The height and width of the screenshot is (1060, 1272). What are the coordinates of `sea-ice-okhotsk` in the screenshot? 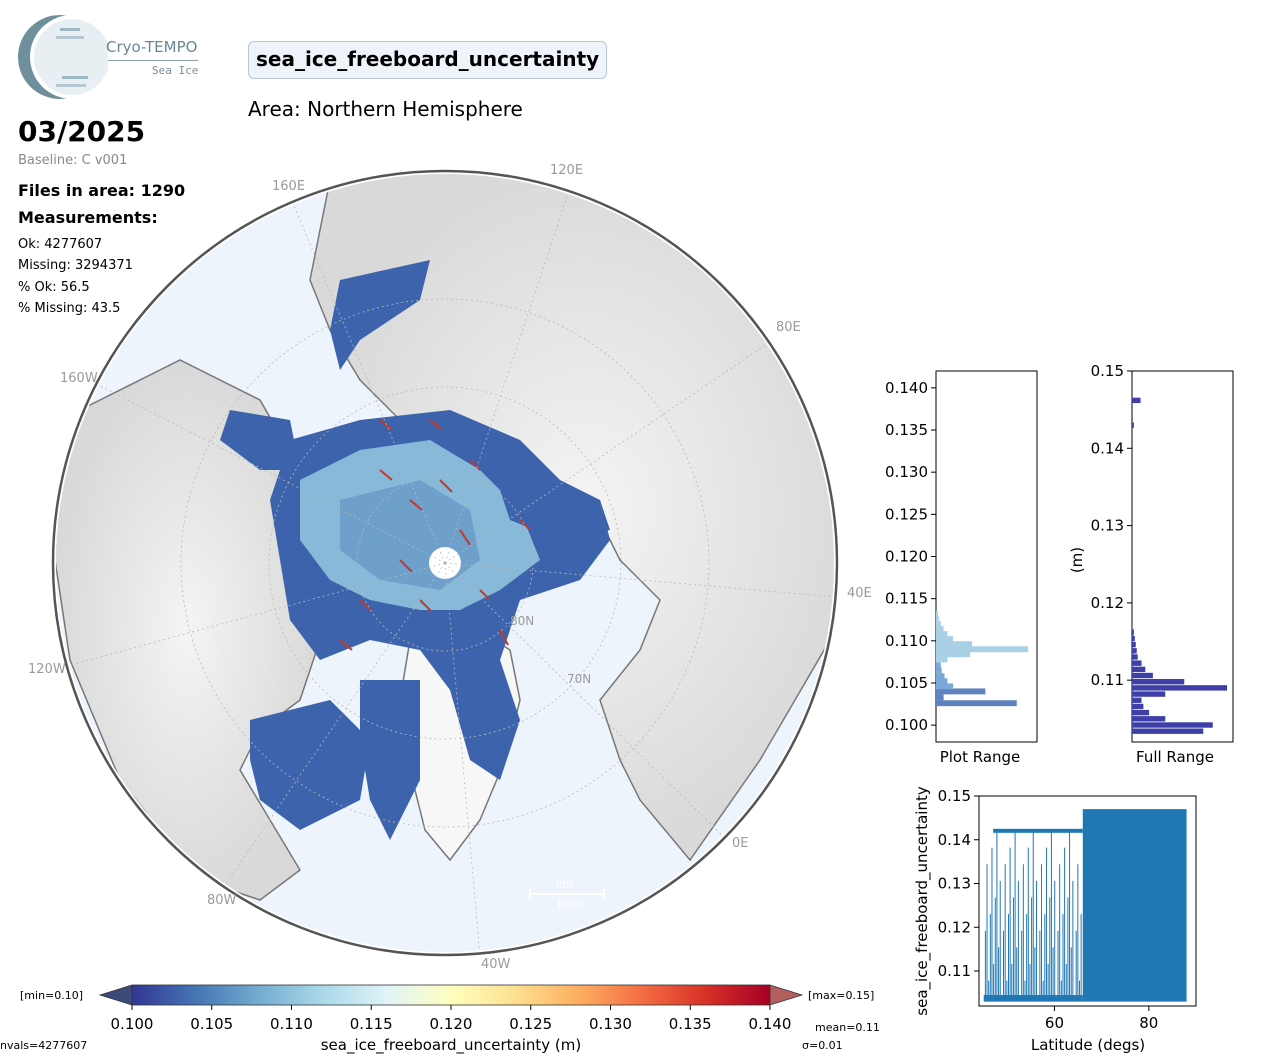 It's located at (380, 315).